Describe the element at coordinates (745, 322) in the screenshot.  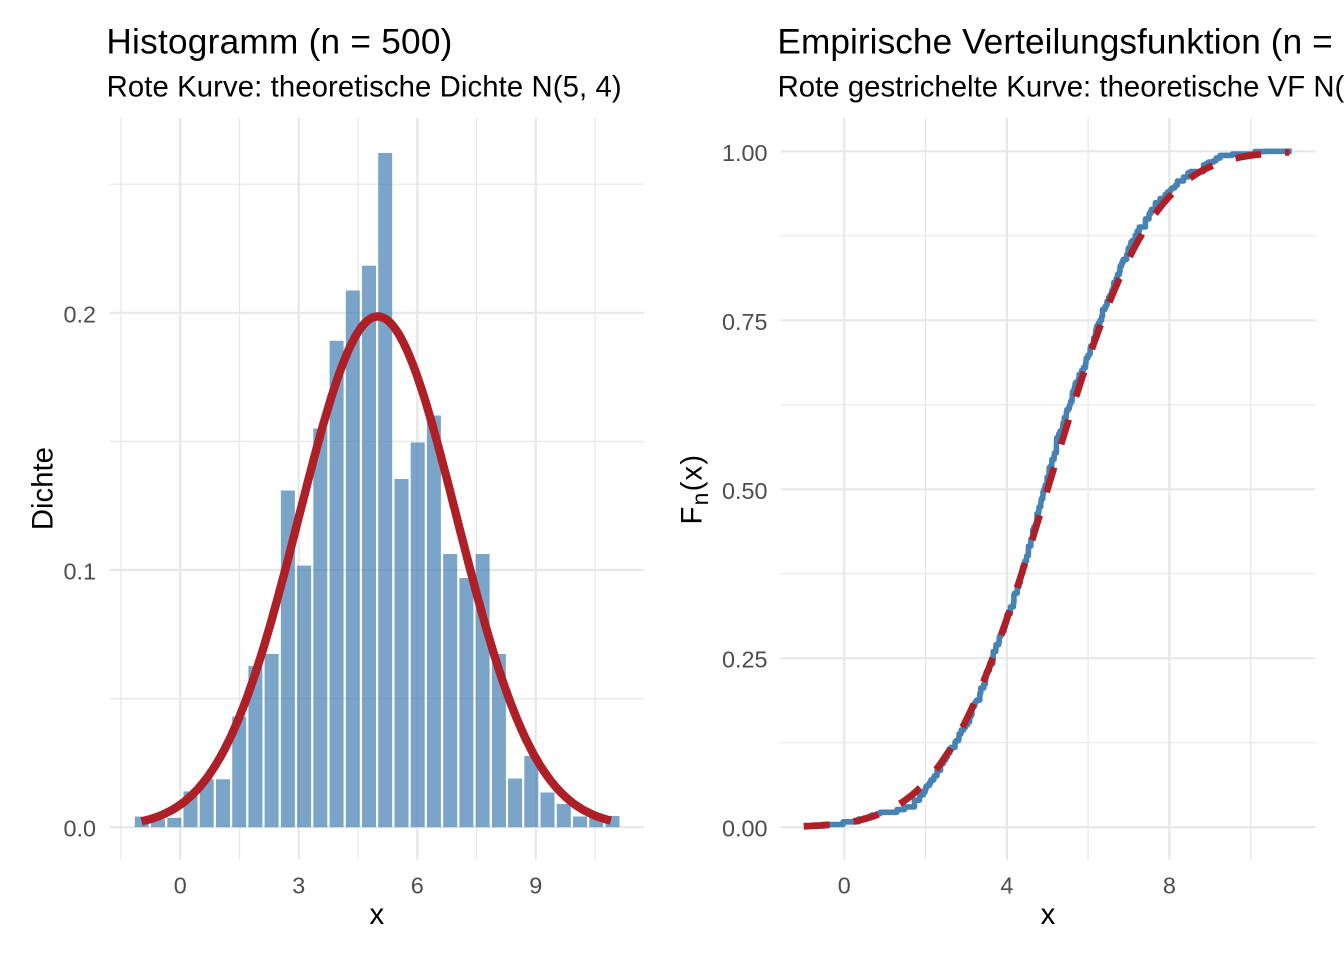
I see `svg-text: 0.75` at that location.